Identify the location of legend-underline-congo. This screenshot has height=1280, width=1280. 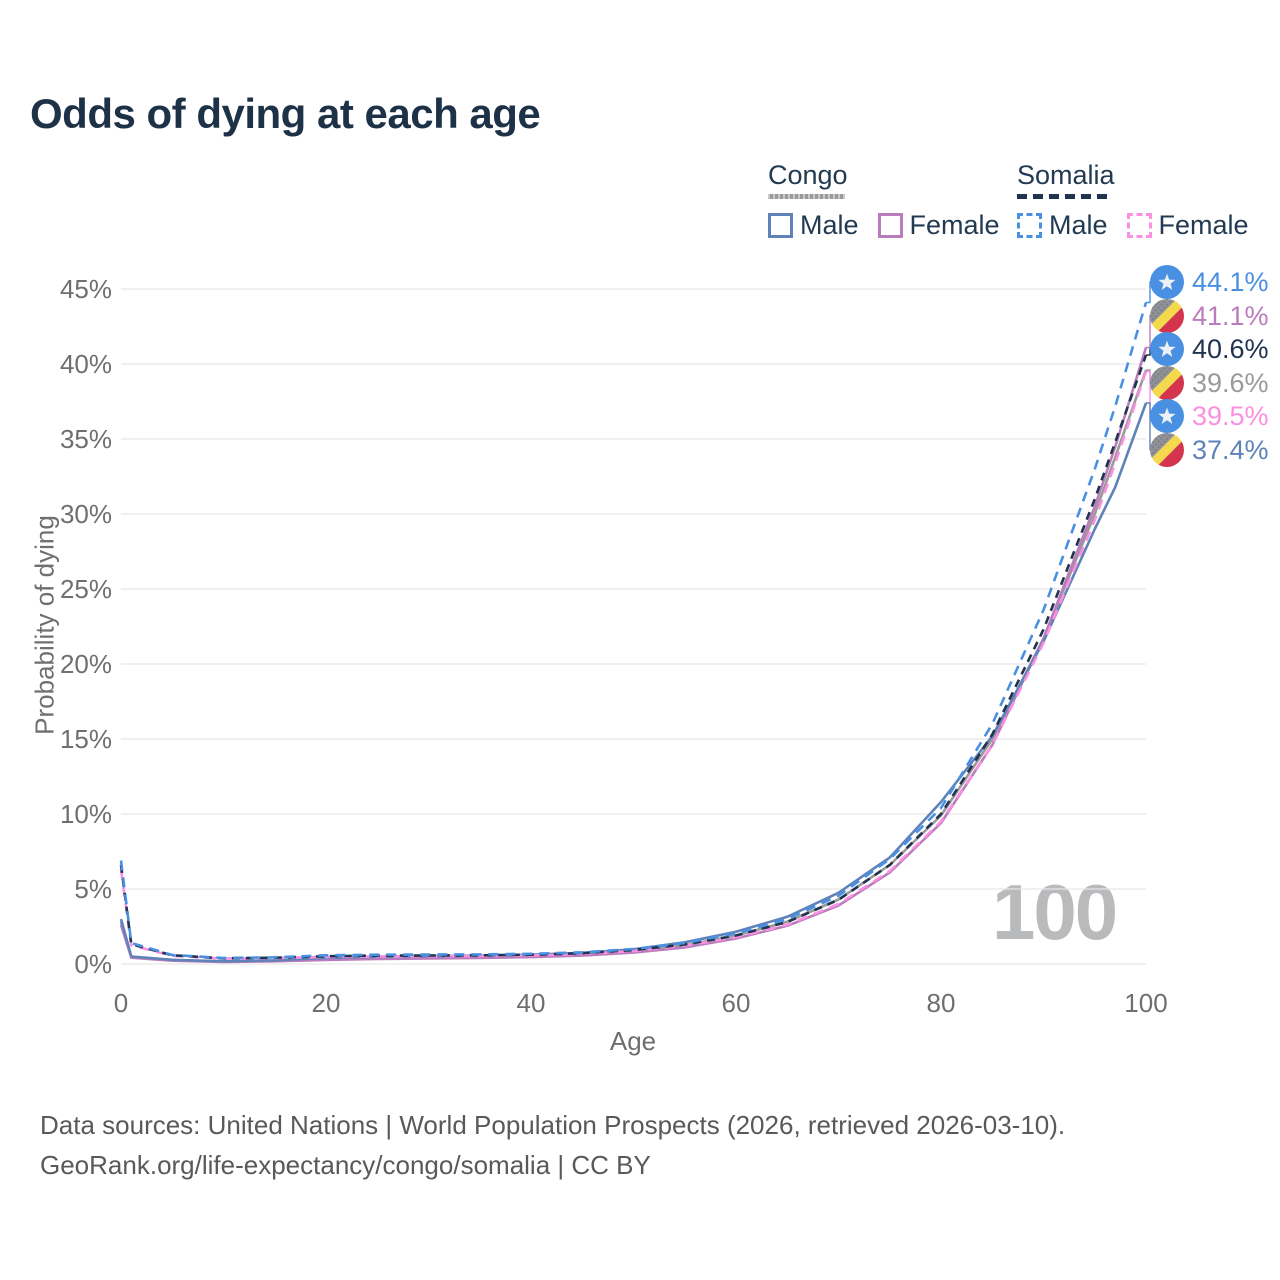
(806, 196).